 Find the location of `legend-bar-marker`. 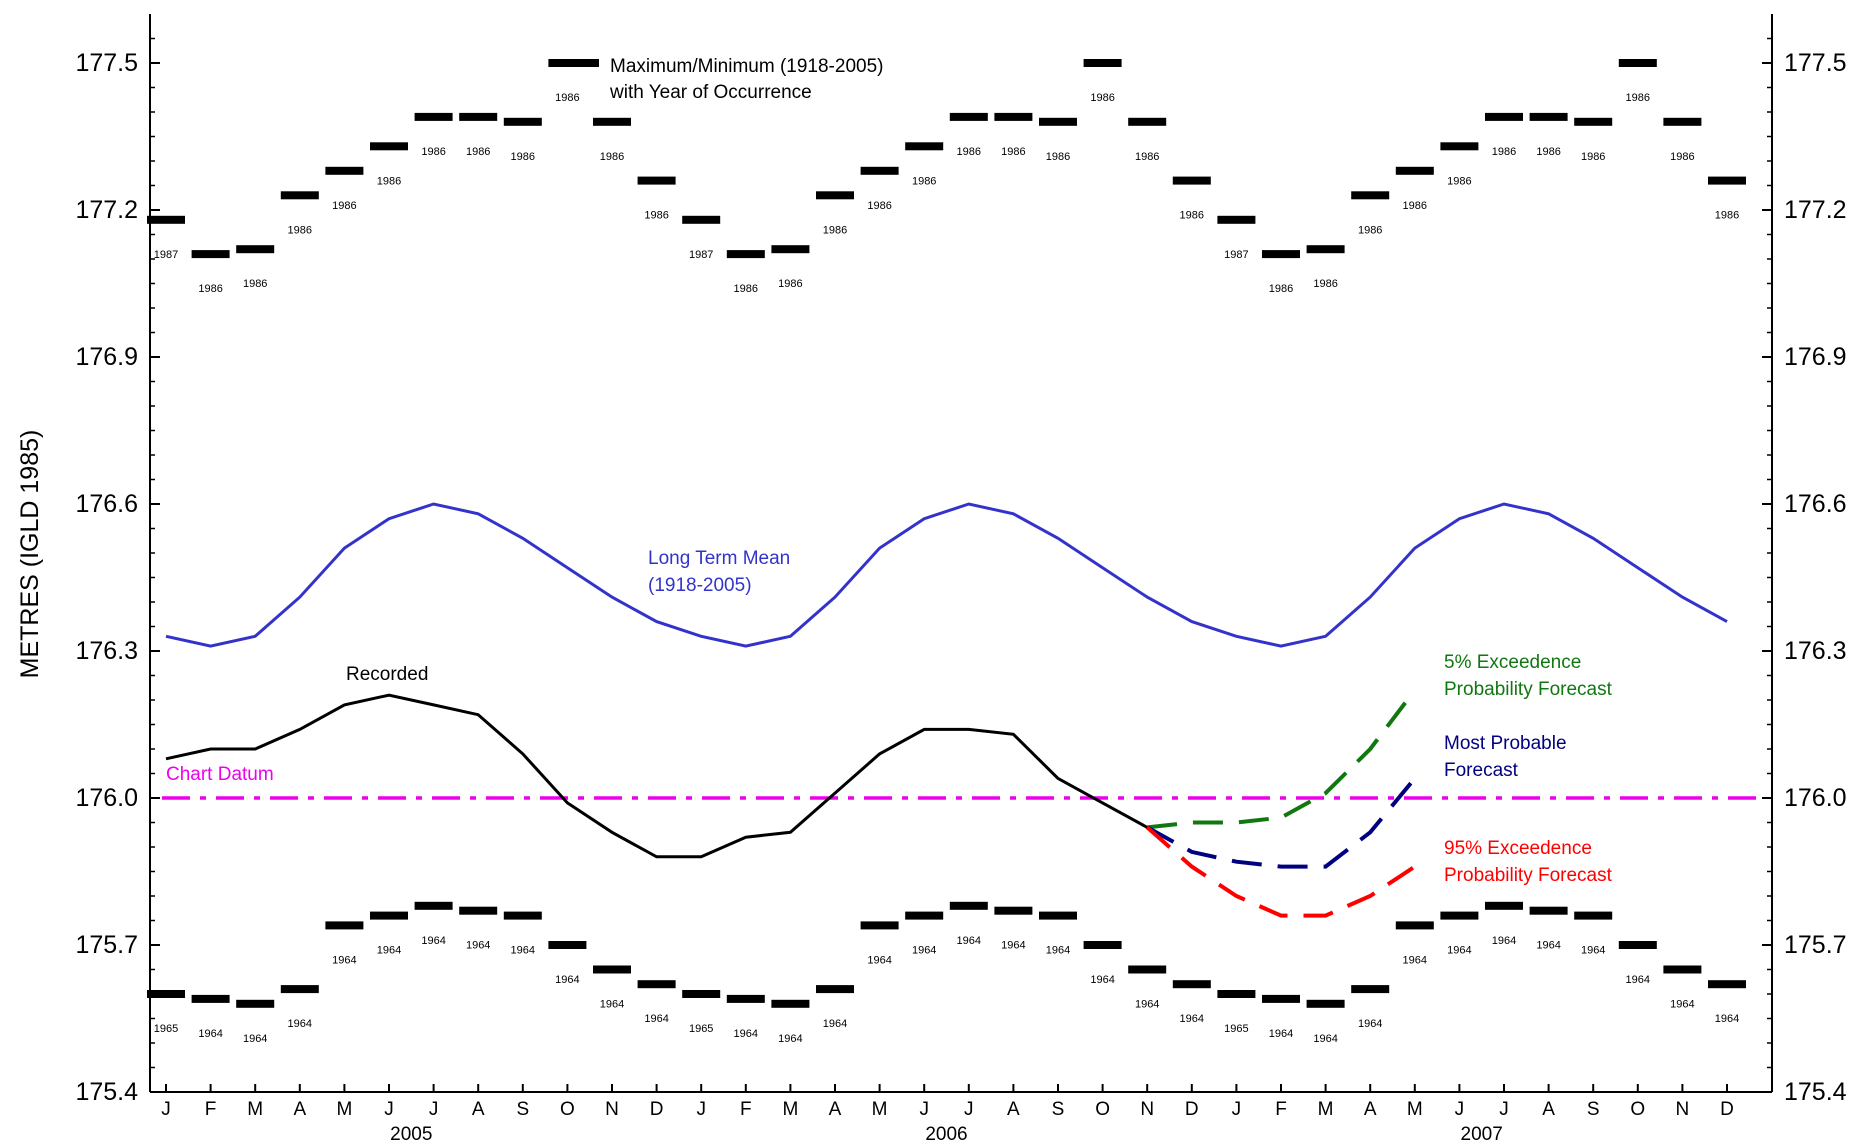

legend-bar-marker is located at coordinates (579, 63).